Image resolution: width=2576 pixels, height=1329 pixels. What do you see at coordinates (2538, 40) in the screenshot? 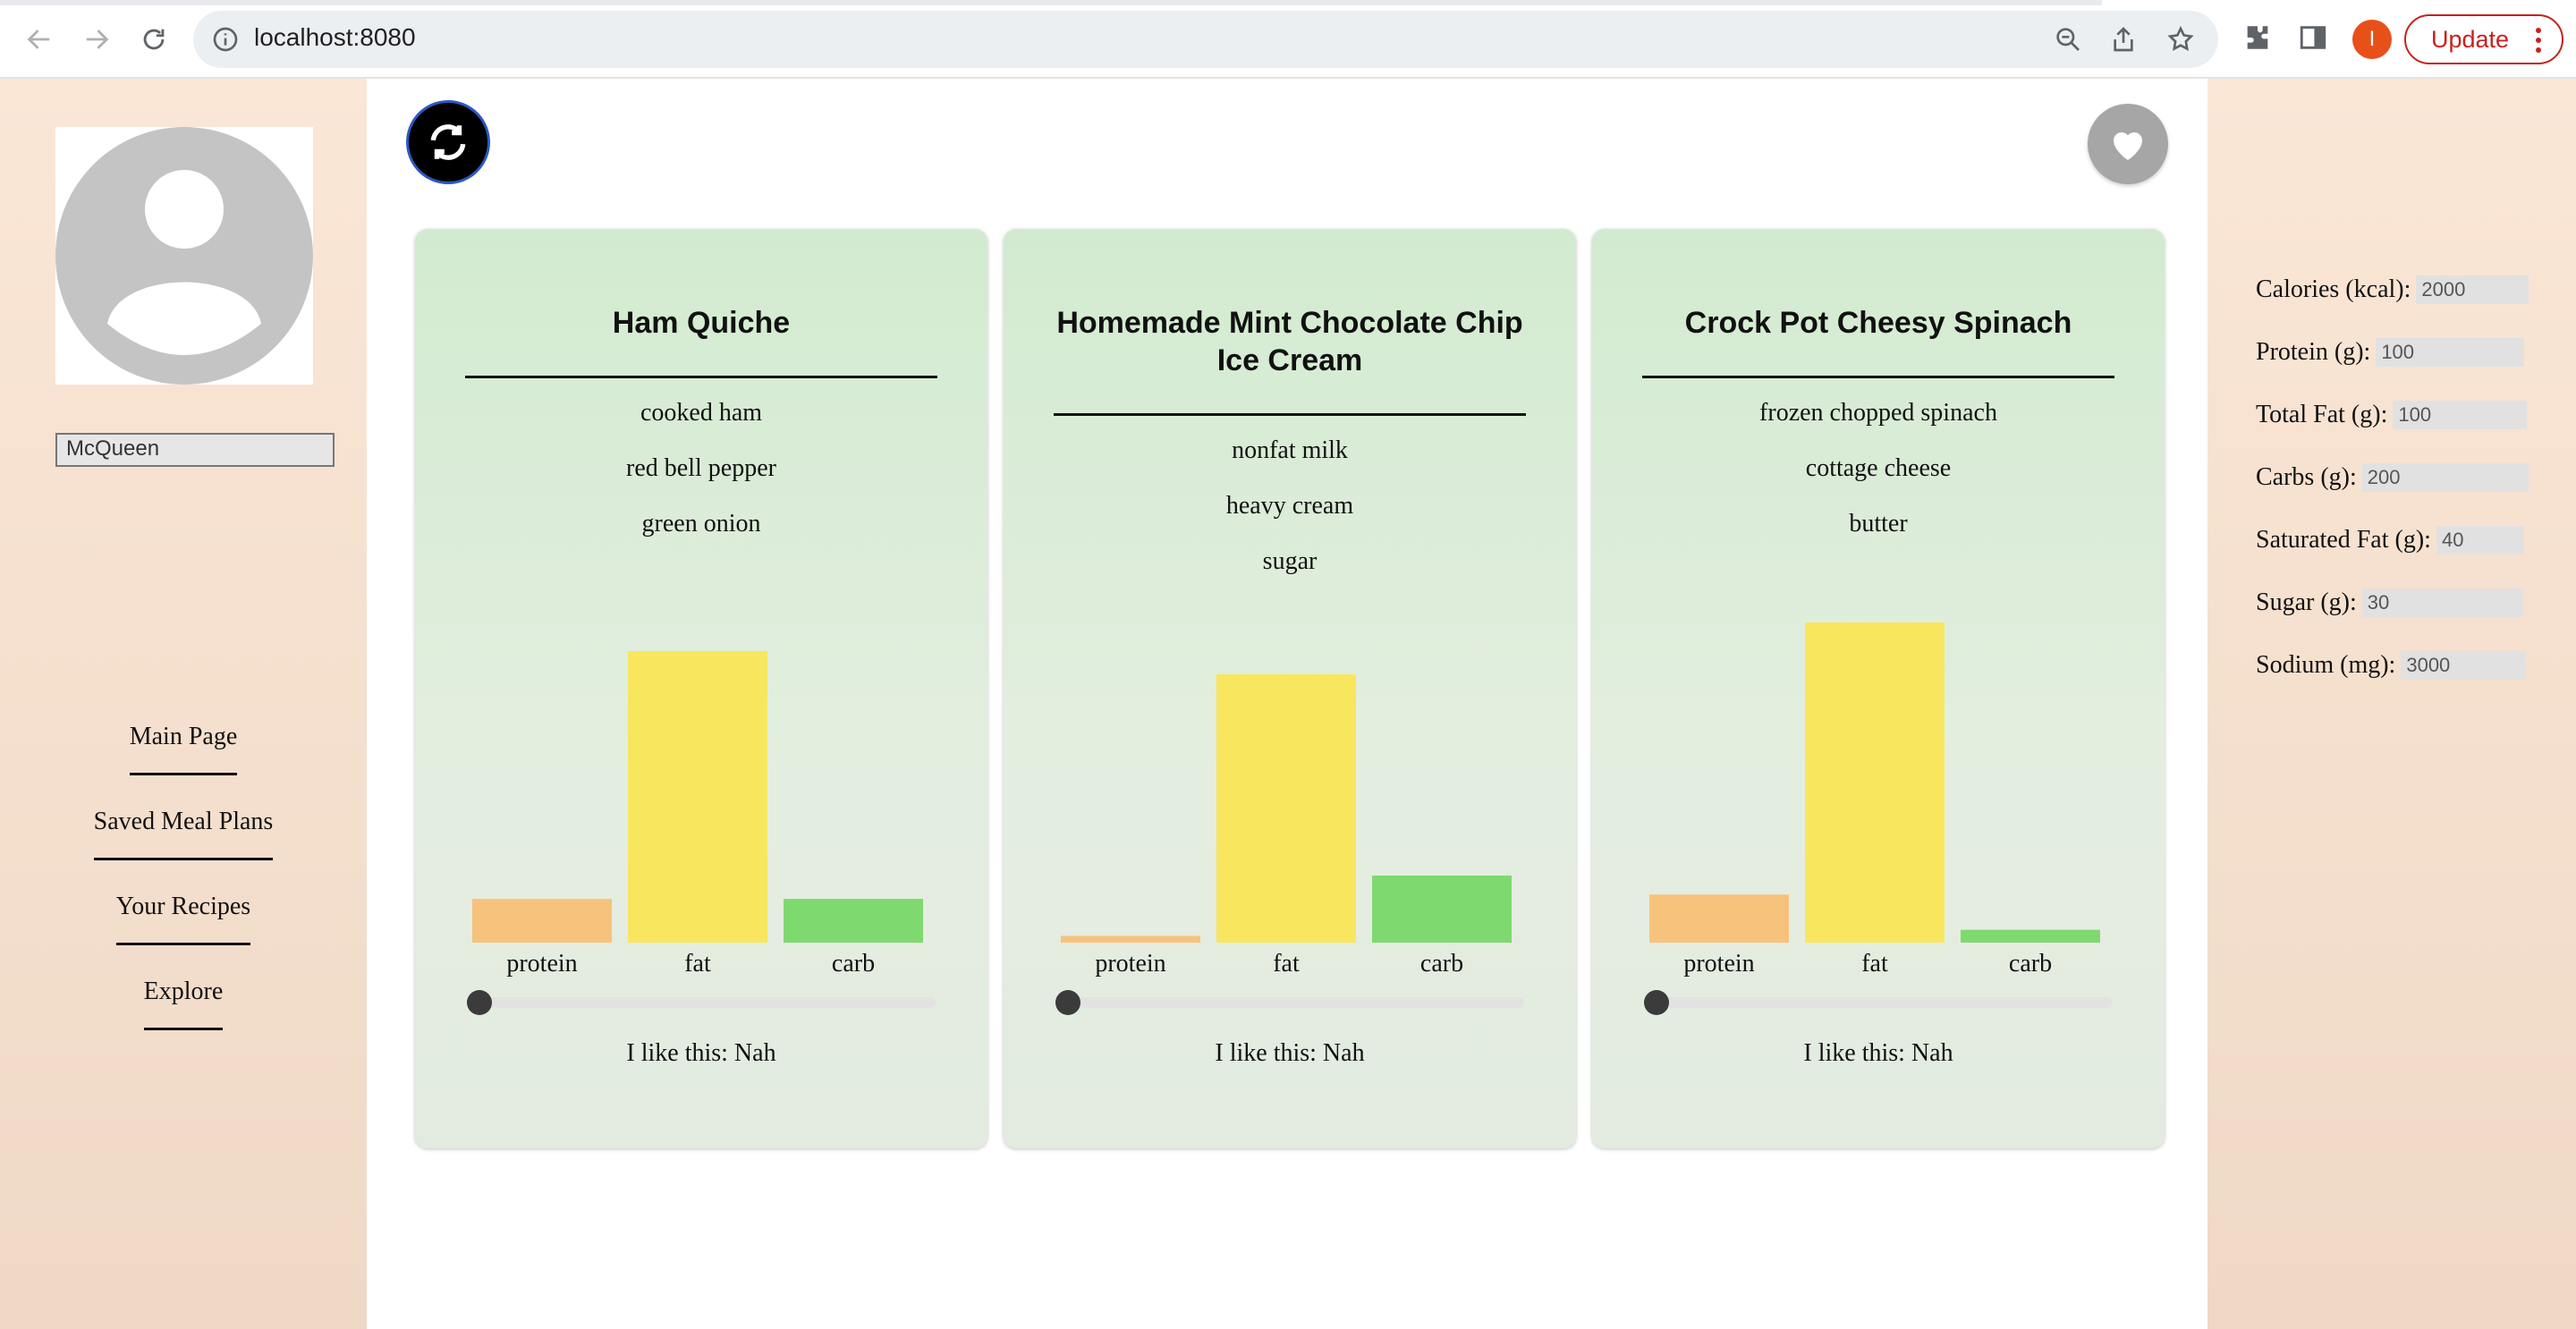
I see `more-vert-icon` at bounding box center [2538, 40].